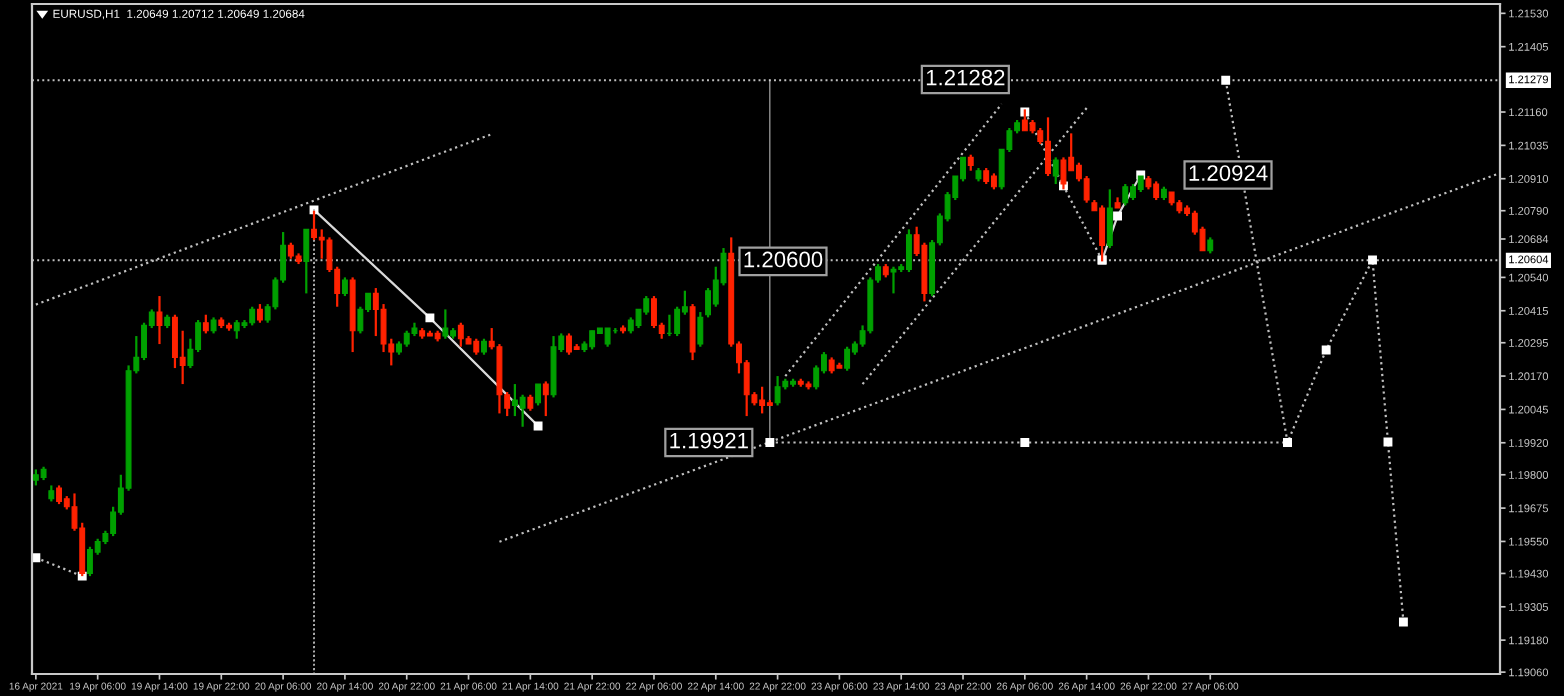  I want to click on annotation: 1.20600, so click(783, 259).